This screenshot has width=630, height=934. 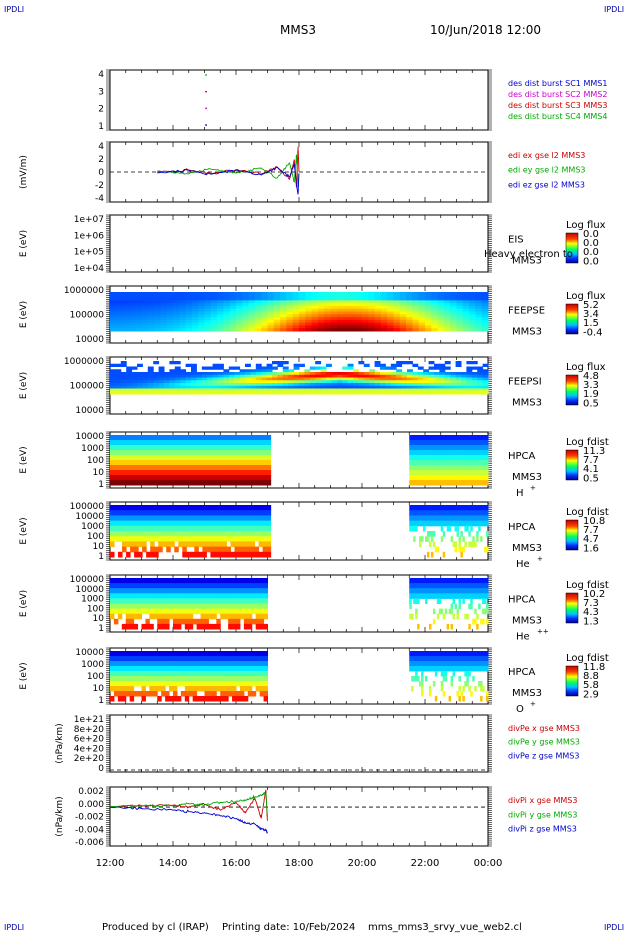 I want to click on spectrogram, so click(x=299, y=312).